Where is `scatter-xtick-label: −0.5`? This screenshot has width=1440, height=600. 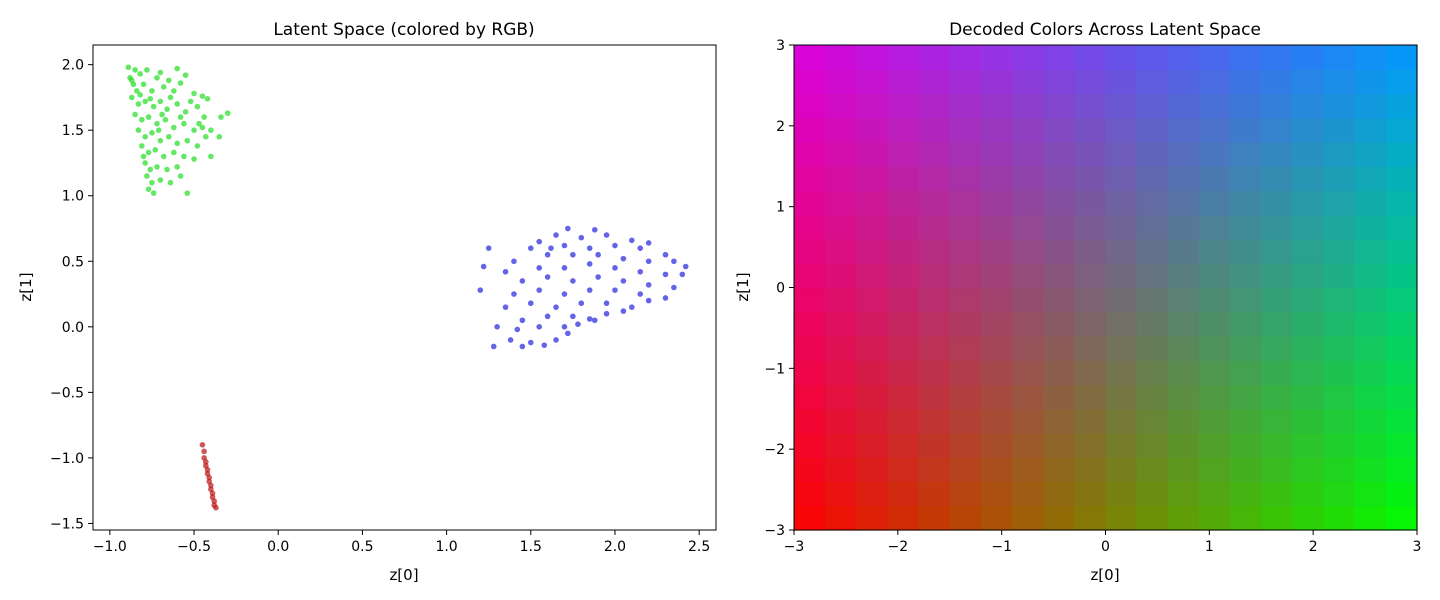
scatter-xtick-label: −0.5 is located at coordinates (194, 547).